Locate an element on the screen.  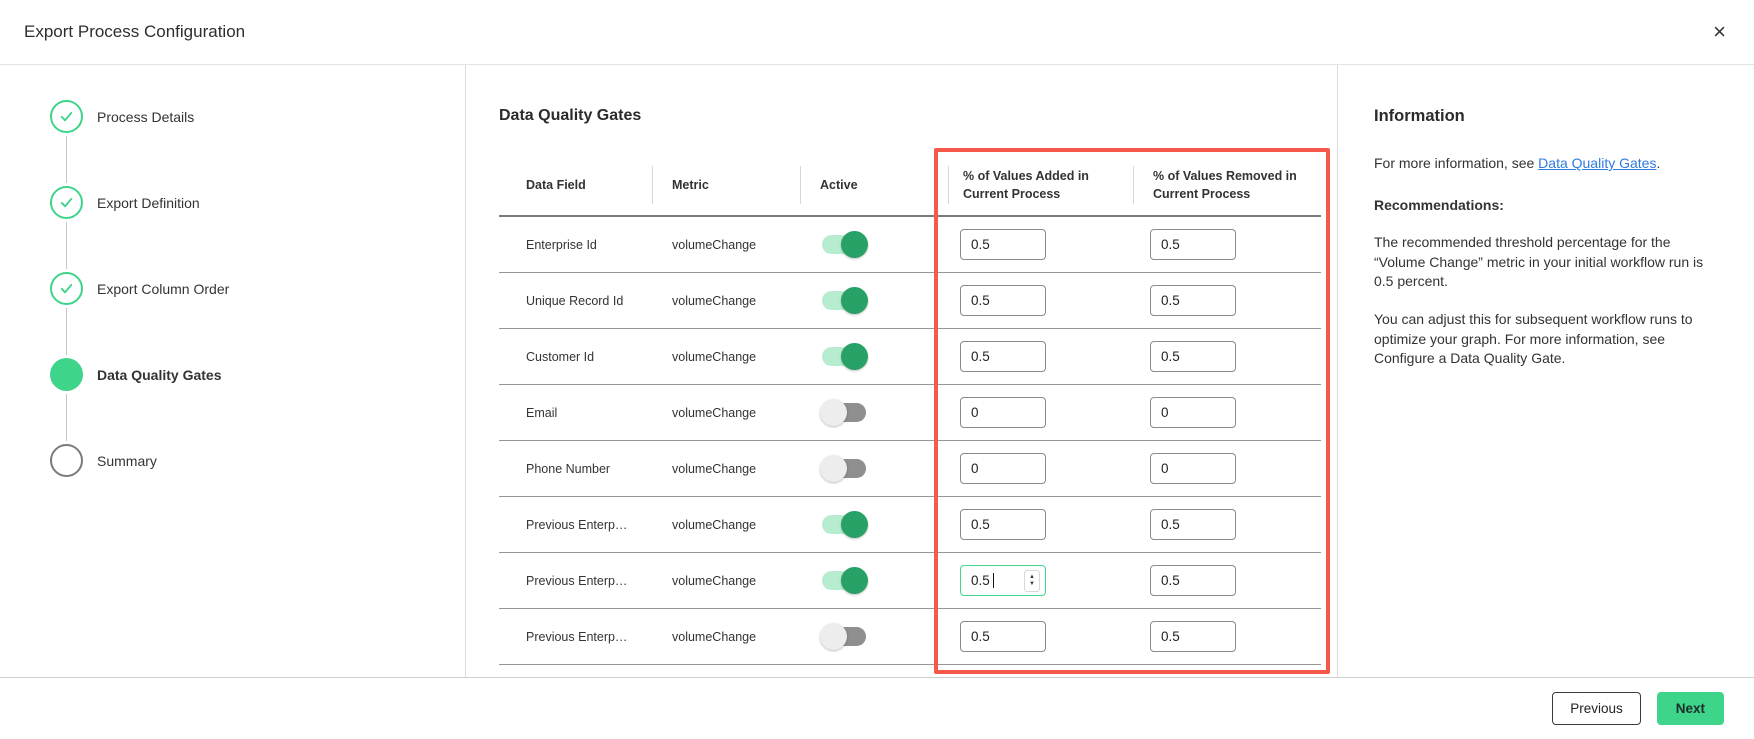
col-header-pct-removed: % of Values Removed in Current Process is located at coordinates (1227, 185).